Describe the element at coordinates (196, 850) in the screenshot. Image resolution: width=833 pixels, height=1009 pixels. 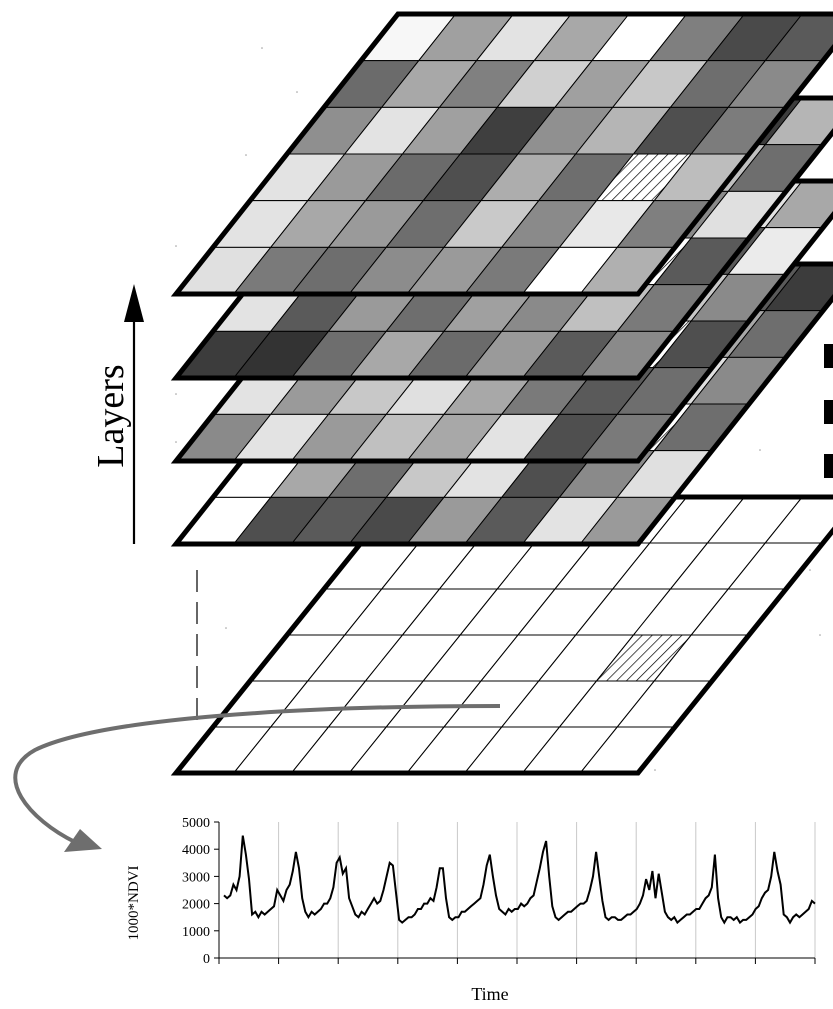
I see `y-tick-label: 4000` at that location.